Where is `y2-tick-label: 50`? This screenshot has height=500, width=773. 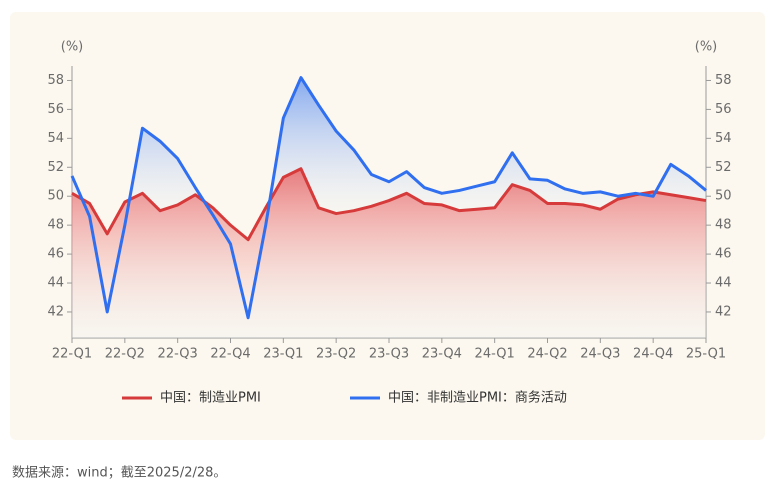
y2-tick-label: 50 is located at coordinates (723, 196).